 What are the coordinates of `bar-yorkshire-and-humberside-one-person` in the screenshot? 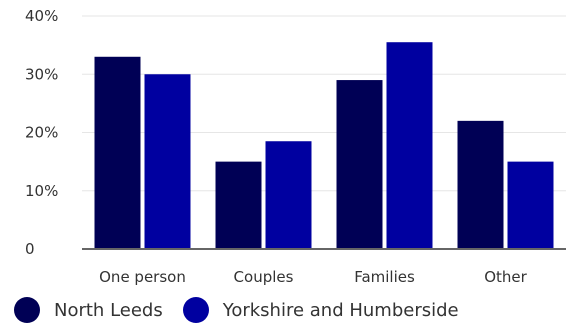 It's located at (167, 161).